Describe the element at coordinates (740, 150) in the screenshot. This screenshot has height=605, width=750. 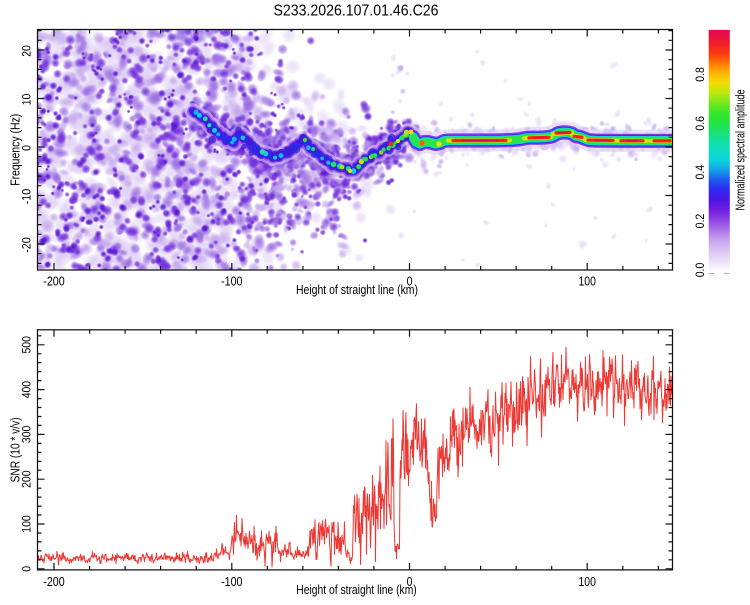
I see `svg-text: Normalized spectral amplitude` at that location.